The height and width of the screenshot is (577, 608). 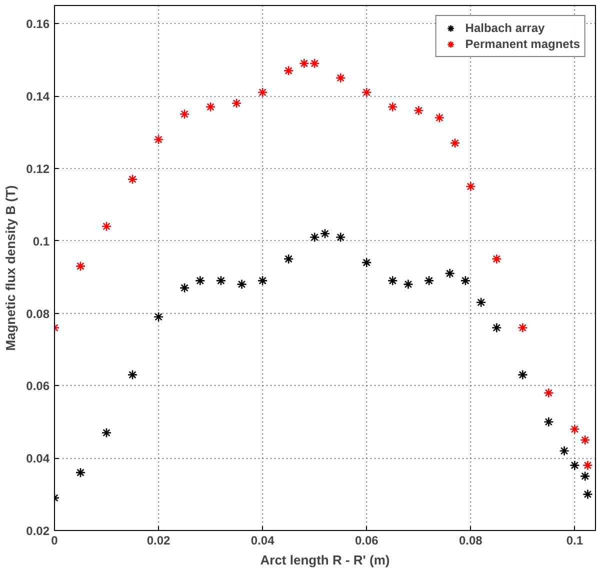 I want to click on y-tick-label: 0.04, so click(x=38, y=459).